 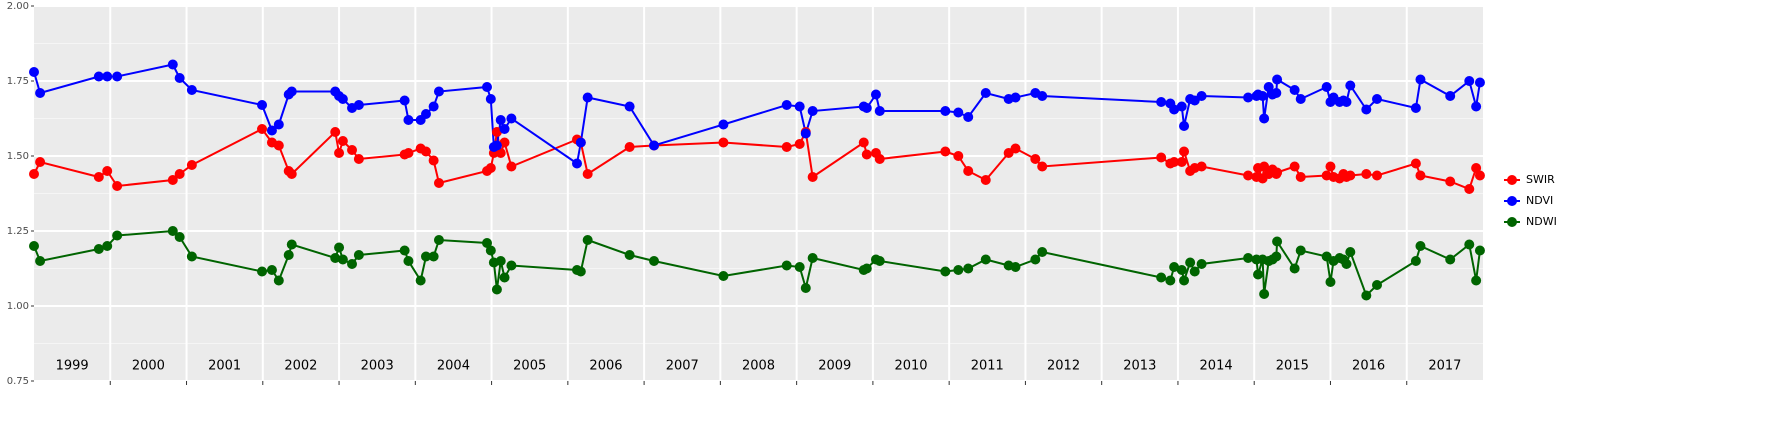 What do you see at coordinates (987, 366) in the screenshot?
I see `year-label: 2011` at bounding box center [987, 366].